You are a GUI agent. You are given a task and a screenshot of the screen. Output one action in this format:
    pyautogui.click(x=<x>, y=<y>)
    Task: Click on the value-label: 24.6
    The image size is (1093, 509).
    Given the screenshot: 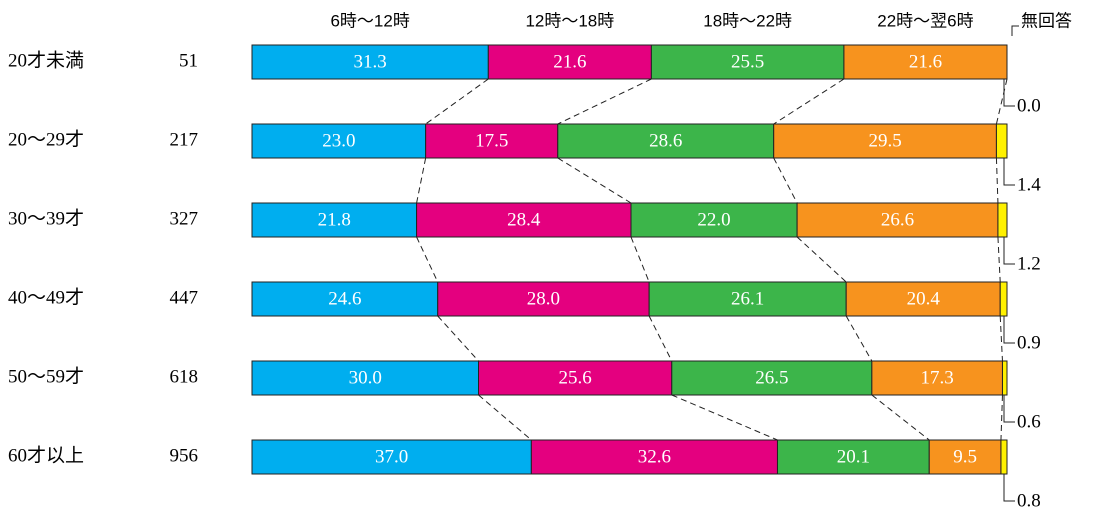 What is the action you would take?
    pyautogui.click(x=344, y=298)
    